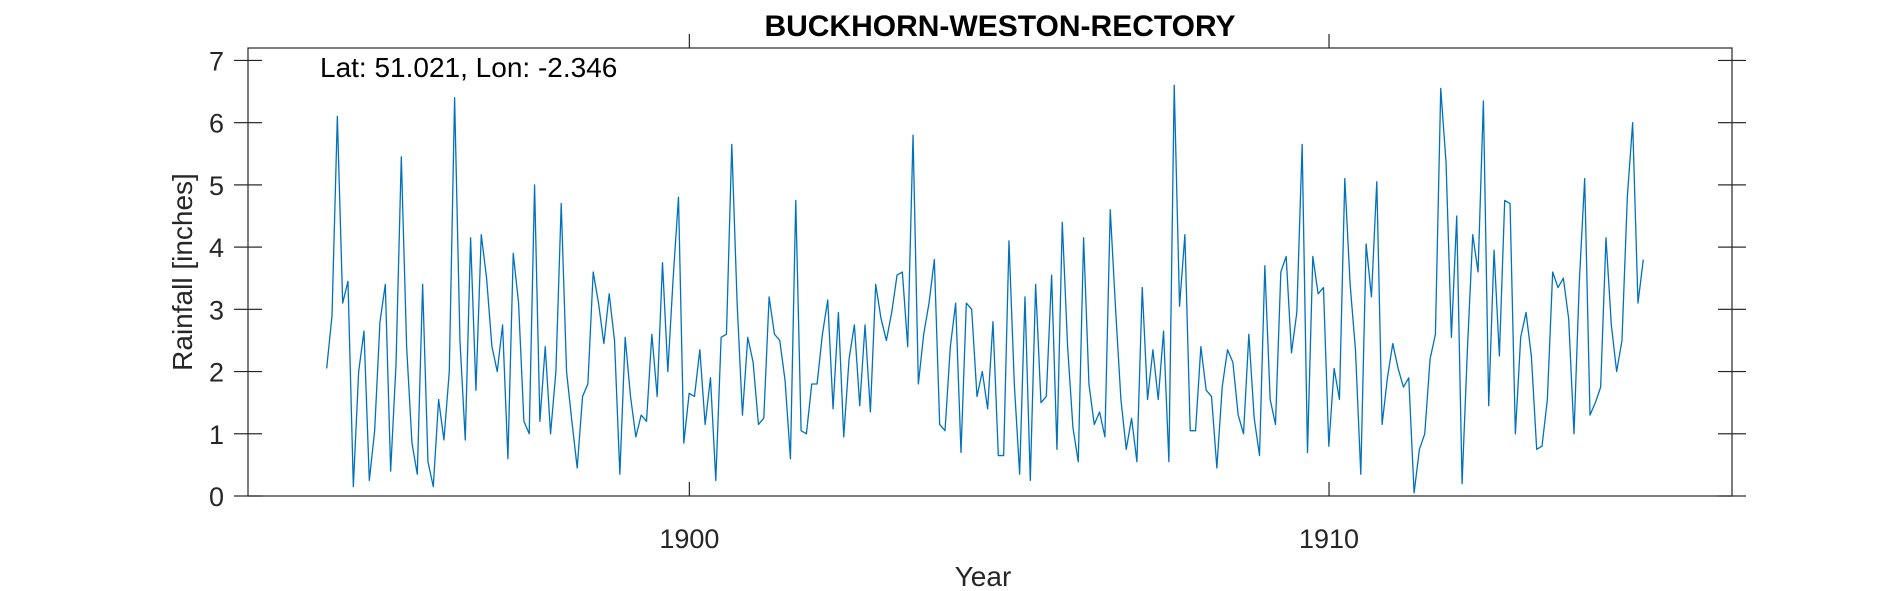 The image size is (1890, 591). I want to click on y-tick-label: 2, so click(216, 373).